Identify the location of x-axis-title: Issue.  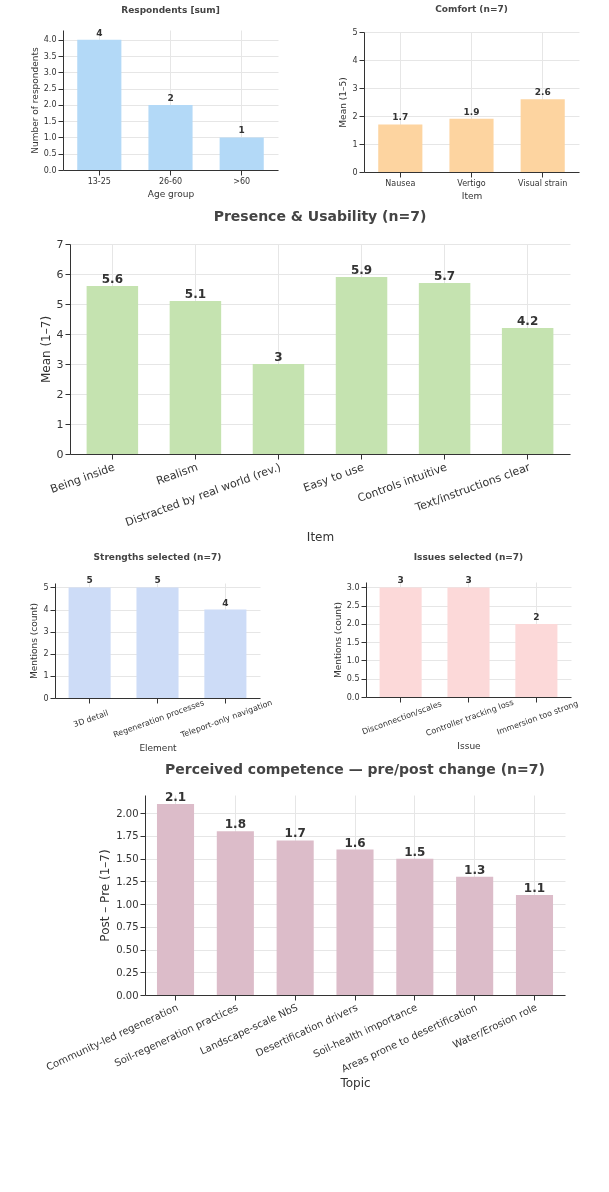
(469, 745).